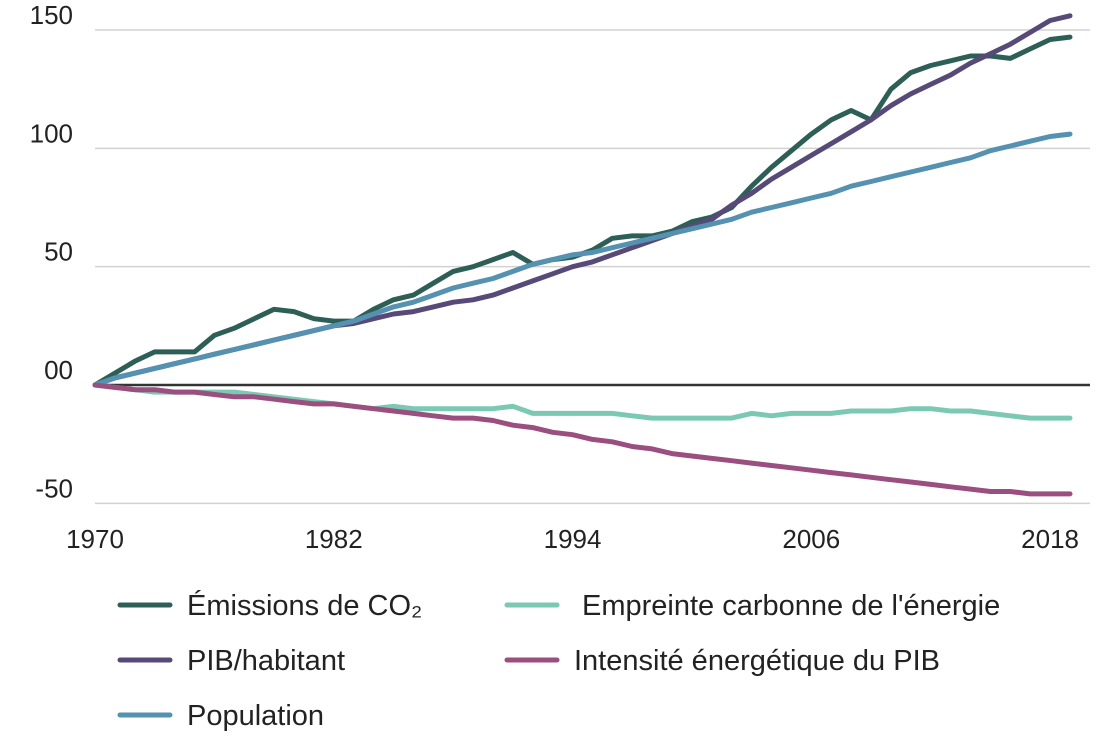  What do you see at coordinates (58, 370) in the screenshot?
I see `y-tick-label: 00` at bounding box center [58, 370].